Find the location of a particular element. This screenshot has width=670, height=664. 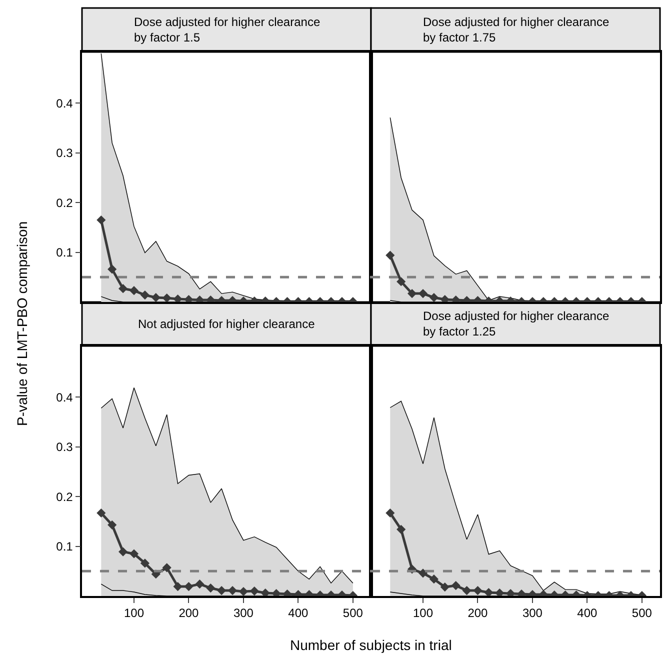

chart-title: Dose adjusted for higher clearance by factor 1.75 is located at coordinates (516, 30).